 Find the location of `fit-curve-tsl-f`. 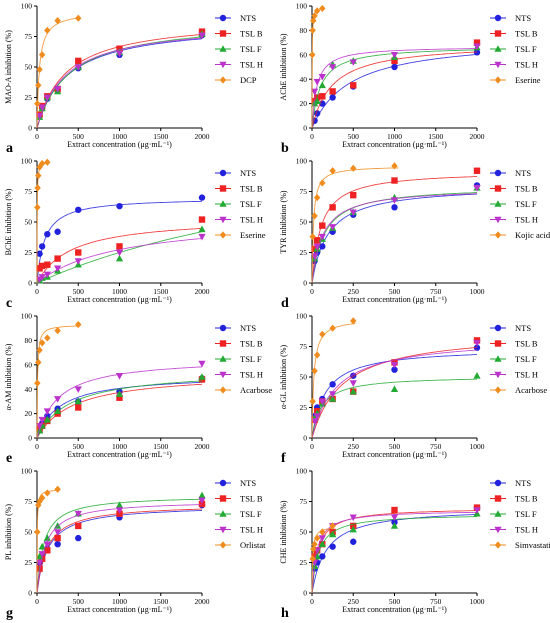

fit-curve-tsl-f is located at coordinates (119, 409).